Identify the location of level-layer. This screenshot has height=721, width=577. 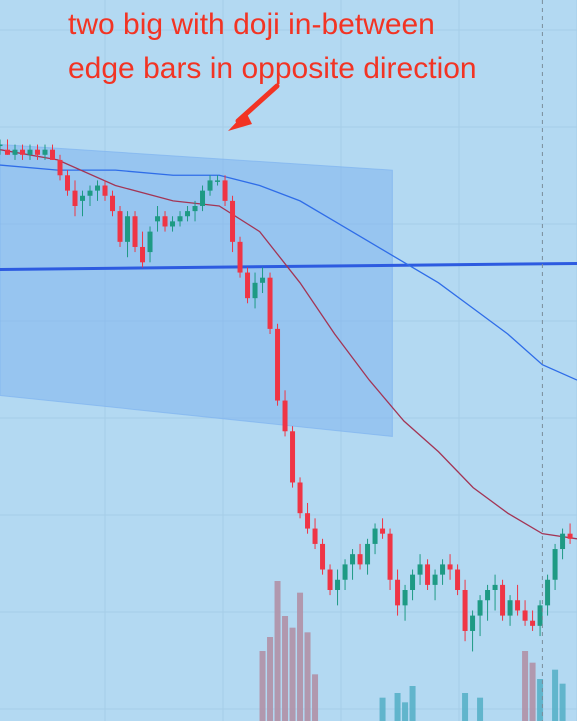
(288, 266).